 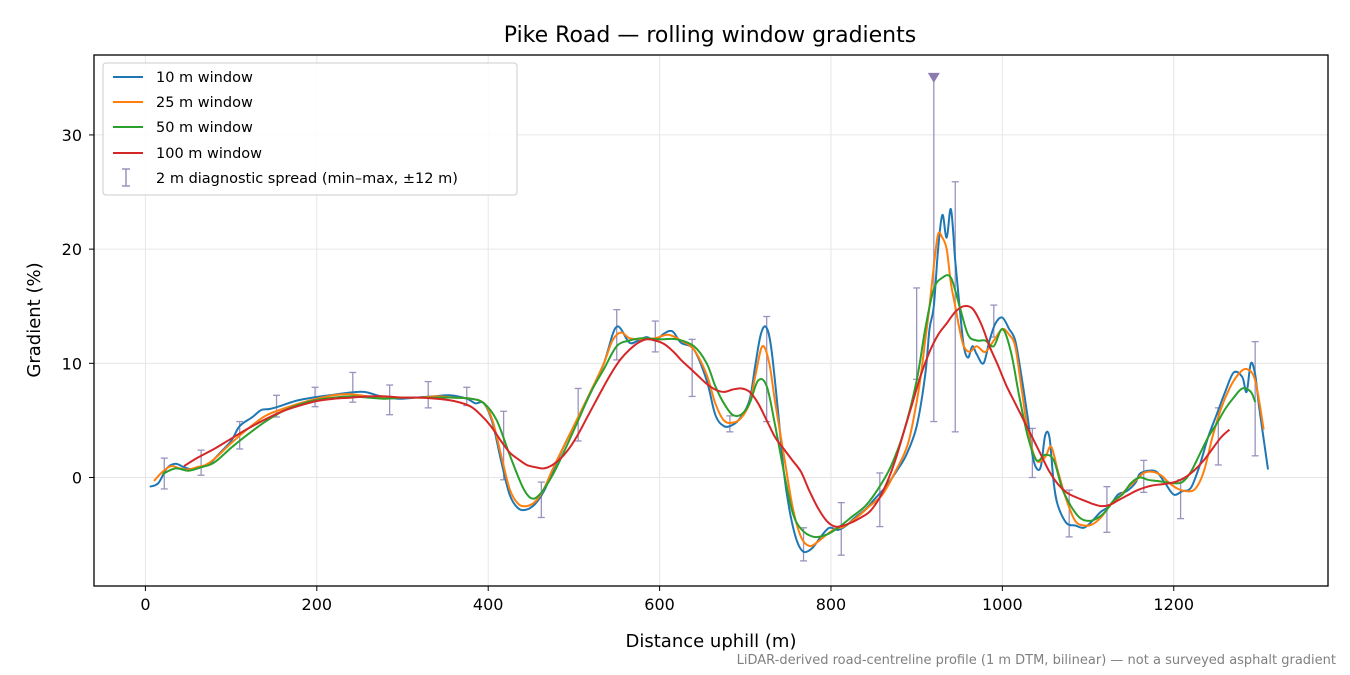 What do you see at coordinates (204, 103) in the screenshot?
I see `legend-label: 25 m window` at bounding box center [204, 103].